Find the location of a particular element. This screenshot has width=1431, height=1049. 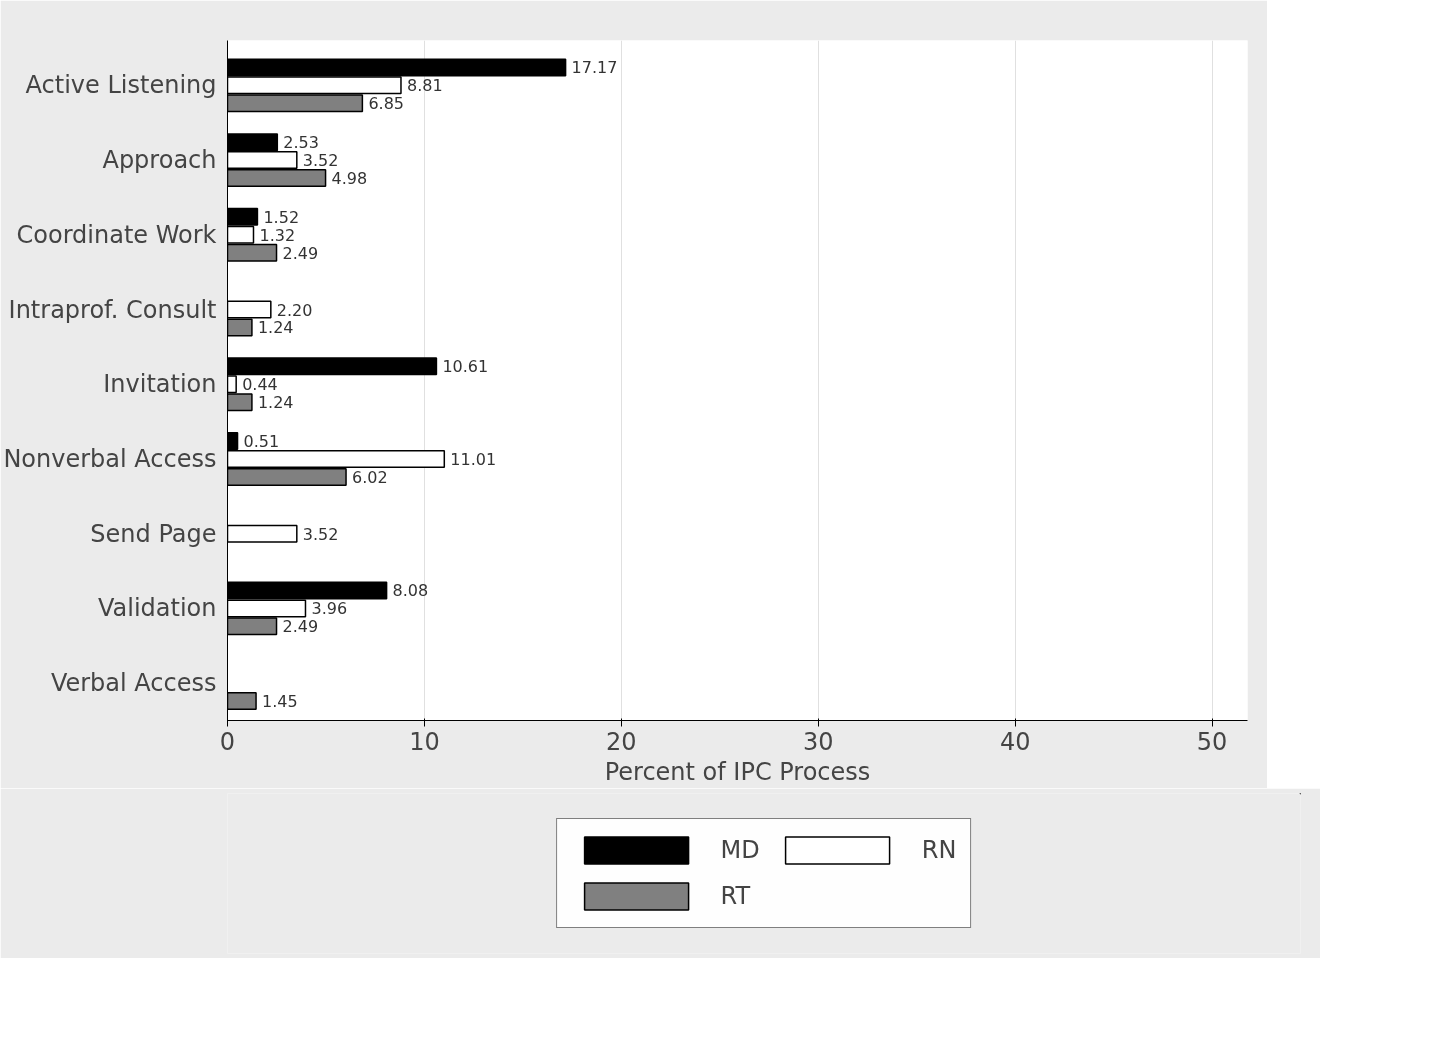

x-tick-label: 0 is located at coordinates (227, 741).